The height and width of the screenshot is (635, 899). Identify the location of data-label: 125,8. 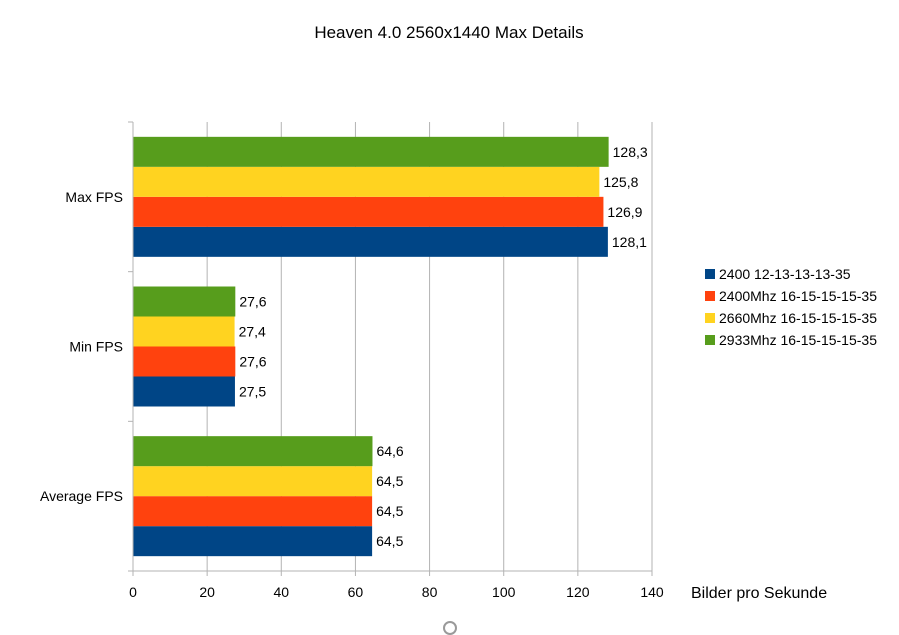
(620, 182).